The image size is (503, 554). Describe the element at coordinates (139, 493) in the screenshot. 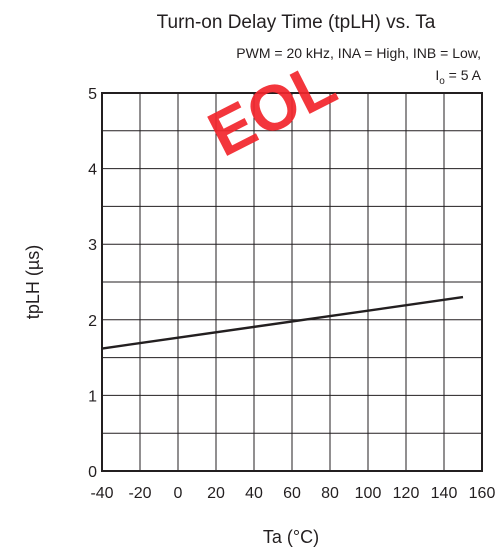

I see `x-tick-label: -20` at that location.